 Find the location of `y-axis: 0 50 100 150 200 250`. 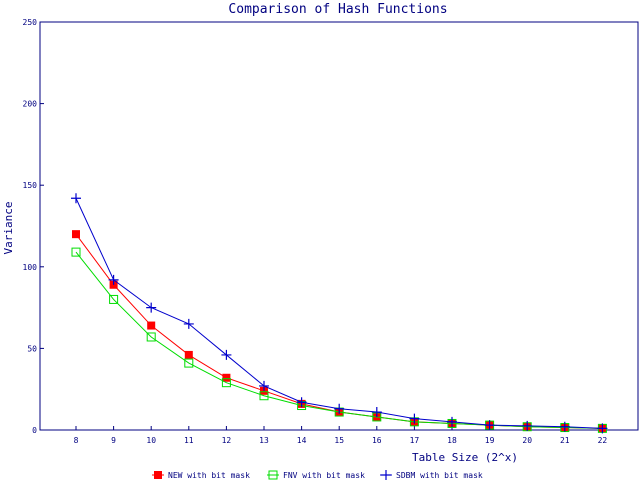

y-axis: 0 50 100 150 200 250 is located at coordinates (33, 226).